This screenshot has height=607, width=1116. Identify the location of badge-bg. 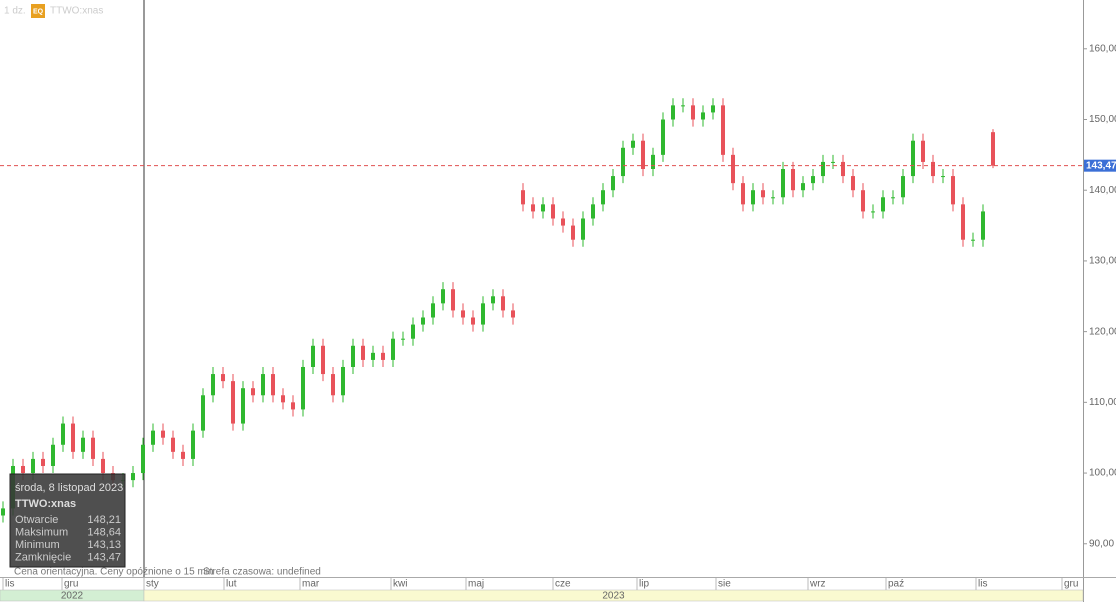
(38, 11).